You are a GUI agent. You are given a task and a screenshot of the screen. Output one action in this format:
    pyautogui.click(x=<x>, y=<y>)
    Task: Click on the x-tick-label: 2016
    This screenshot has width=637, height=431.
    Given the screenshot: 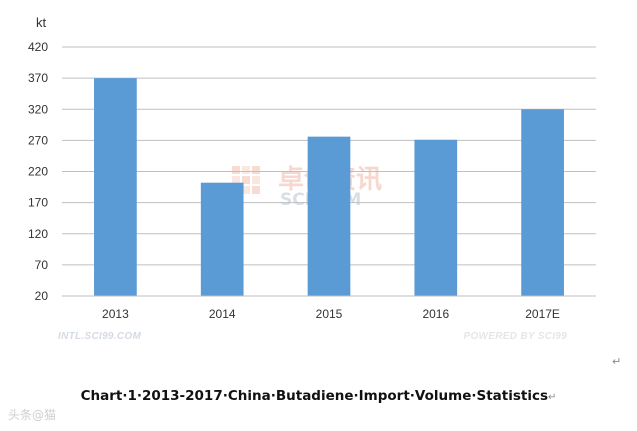 What is the action you would take?
    pyautogui.click(x=435, y=314)
    